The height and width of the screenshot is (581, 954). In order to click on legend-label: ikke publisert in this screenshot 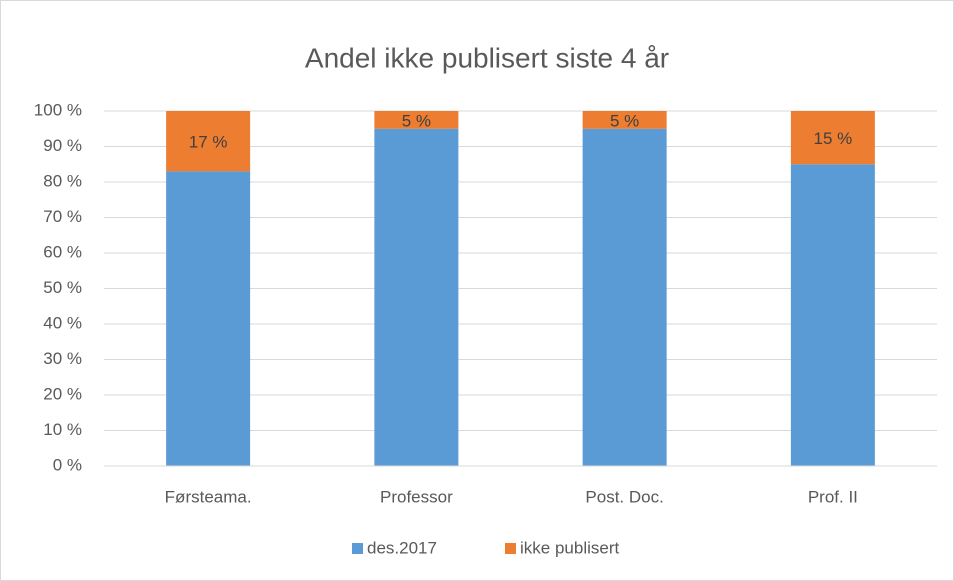, I will do `click(569, 547)`.